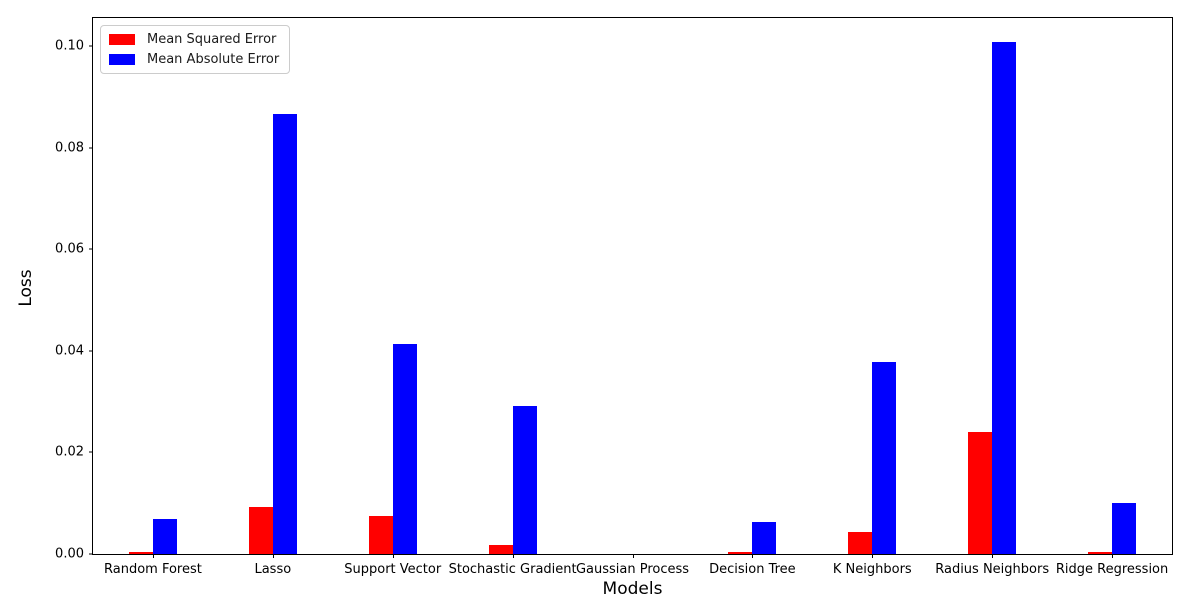 The image size is (1196, 605). I want to click on bar-group-gaussian-process: Gaussian Process, so click(633, 297).